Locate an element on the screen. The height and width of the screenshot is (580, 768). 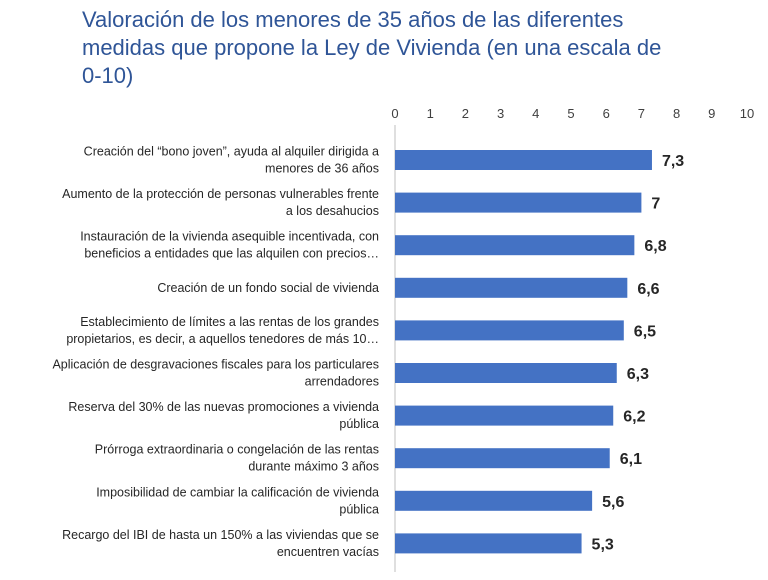
value-label: 6,3 is located at coordinates (638, 374).